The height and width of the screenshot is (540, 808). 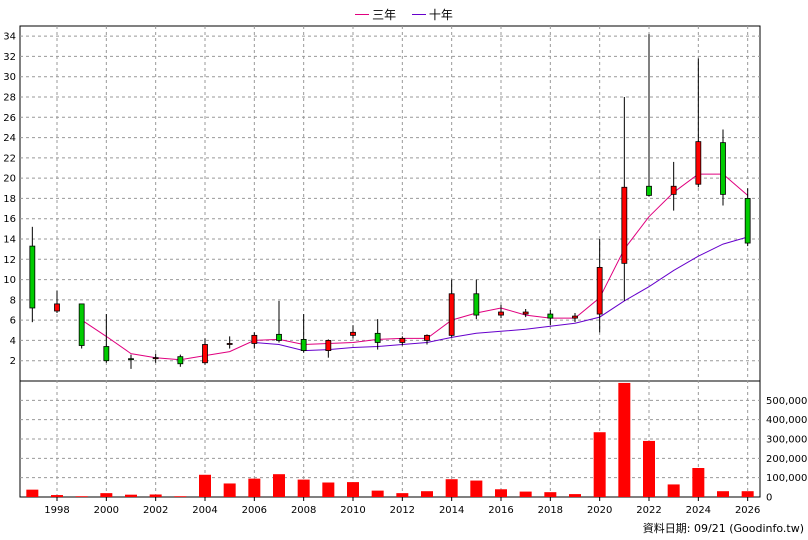 What do you see at coordinates (9, 219) in the screenshot?
I see `price-tick-label: 16` at bounding box center [9, 219].